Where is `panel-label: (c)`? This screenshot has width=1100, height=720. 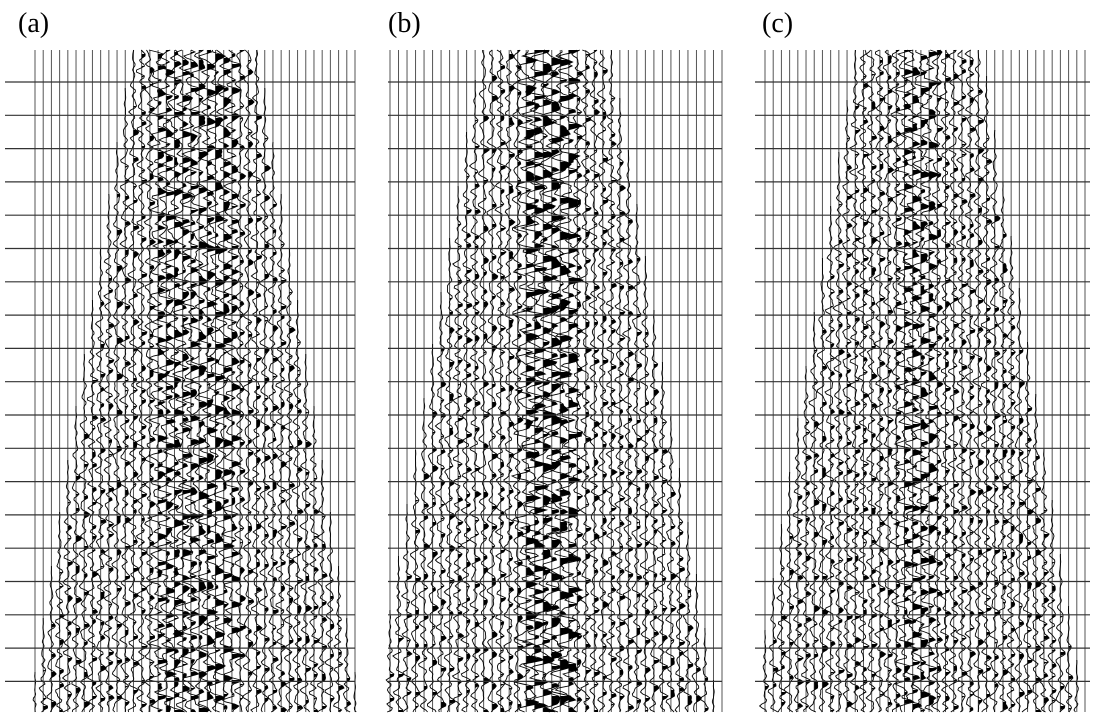
panel-label: (c) is located at coordinates (777, 23).